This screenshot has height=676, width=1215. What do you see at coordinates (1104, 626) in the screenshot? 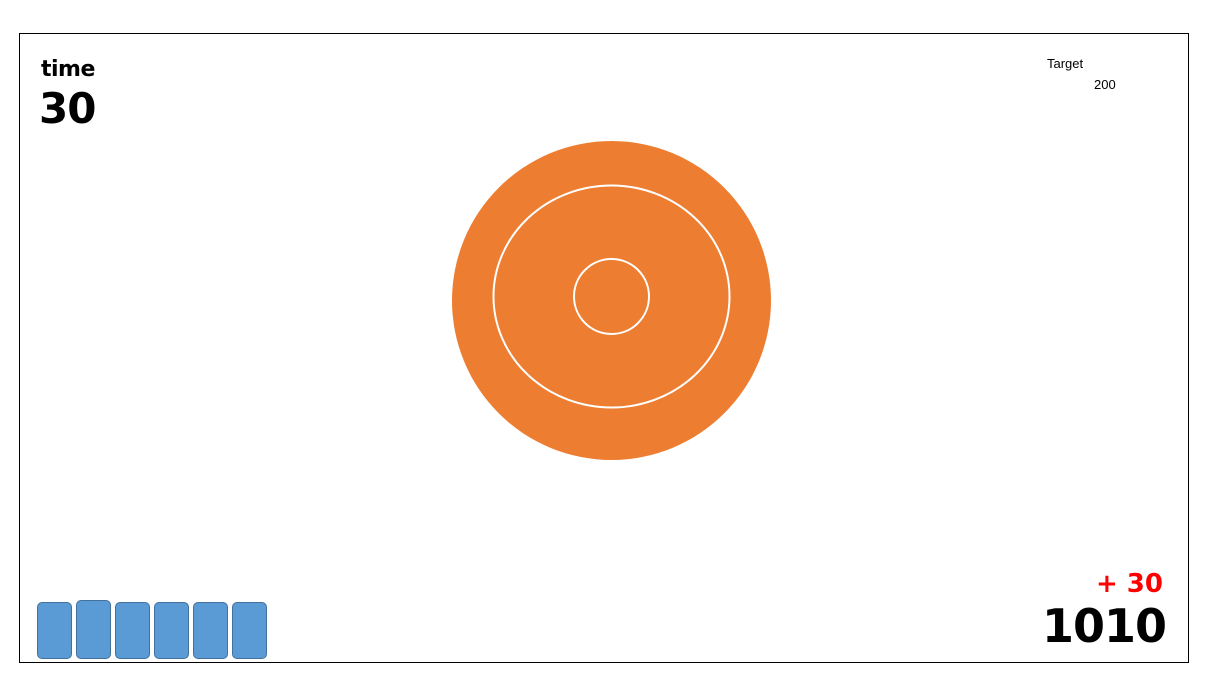
I see `score-value: 1010` at bounding box center [1104, 626].